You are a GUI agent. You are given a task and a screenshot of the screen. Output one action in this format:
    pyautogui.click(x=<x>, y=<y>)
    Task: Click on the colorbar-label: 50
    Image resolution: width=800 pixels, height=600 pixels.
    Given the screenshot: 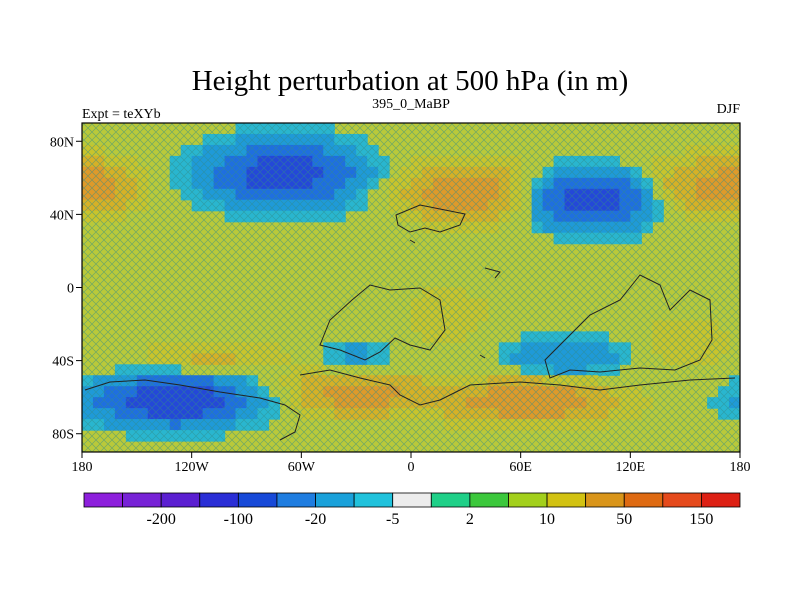 What is the action you would take?
    pyautogui.click(x=624, y=519)
    